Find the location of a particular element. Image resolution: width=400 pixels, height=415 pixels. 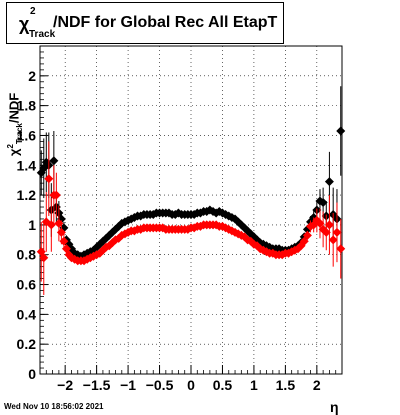

ylabel-sup: 2 is located at coordinates (10, 146).